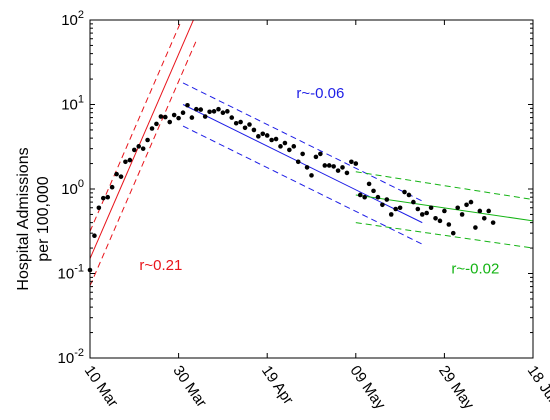 The height and width of the screenshot is (420, 550). Describe the element at coordinates (456, 388) in the screenshot. I see `x-tick-label: 29 May` at that location.